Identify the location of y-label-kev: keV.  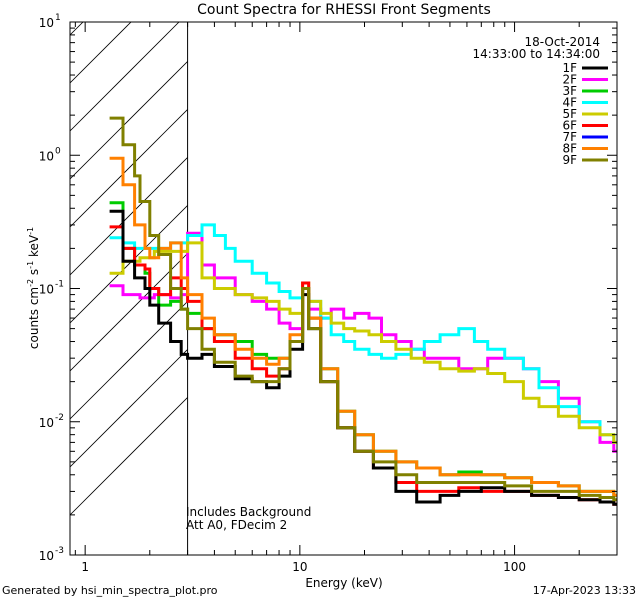
(34, 247).